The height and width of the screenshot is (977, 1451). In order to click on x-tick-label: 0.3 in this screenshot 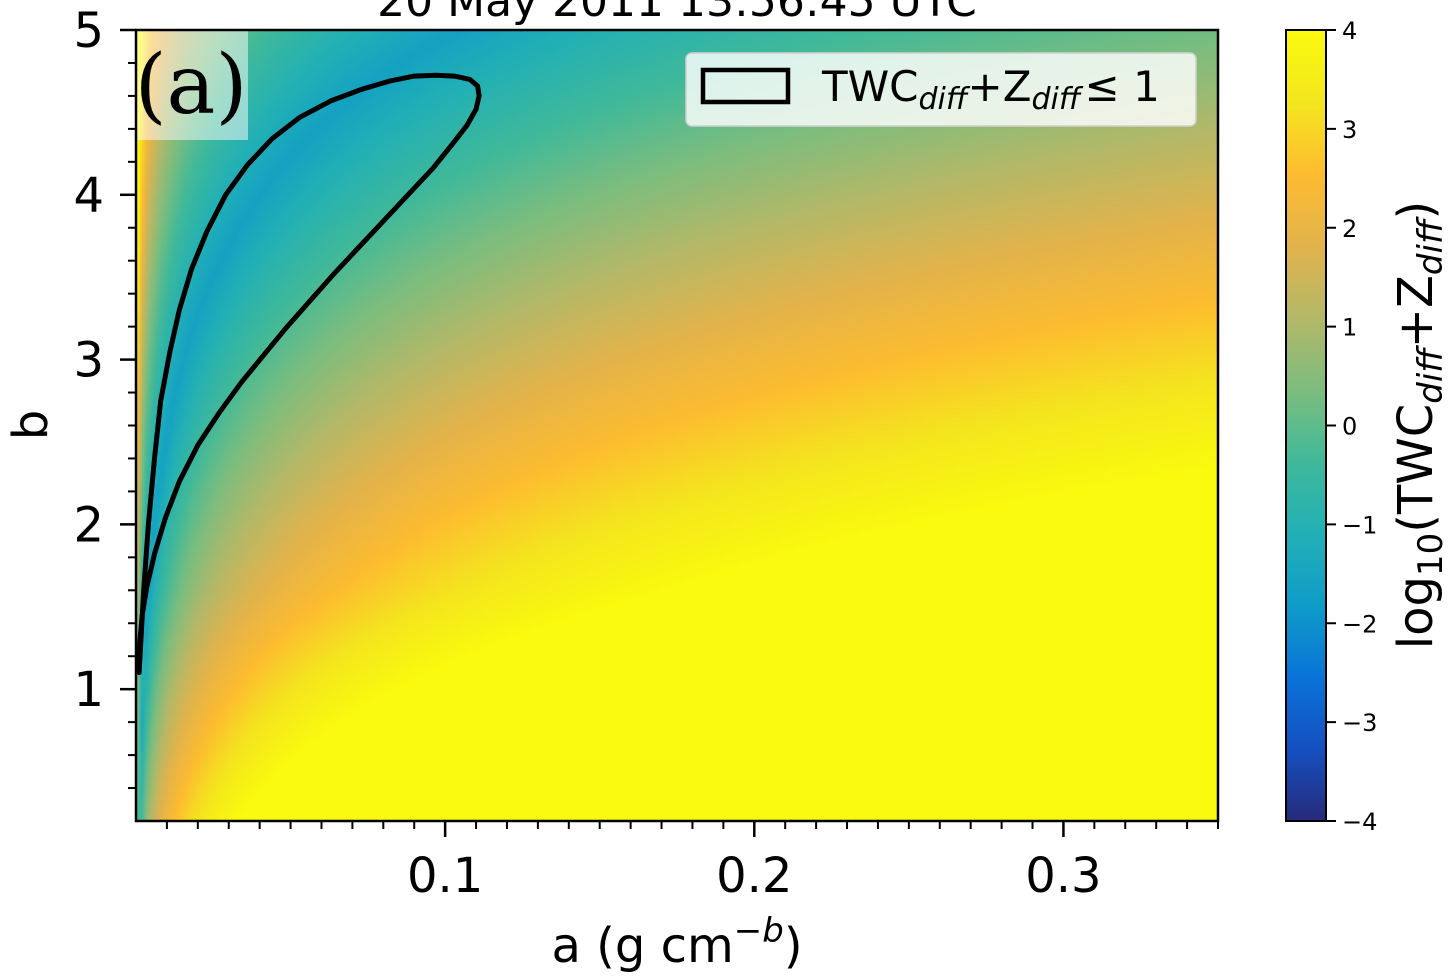, I will do `click(1063, 876)`.